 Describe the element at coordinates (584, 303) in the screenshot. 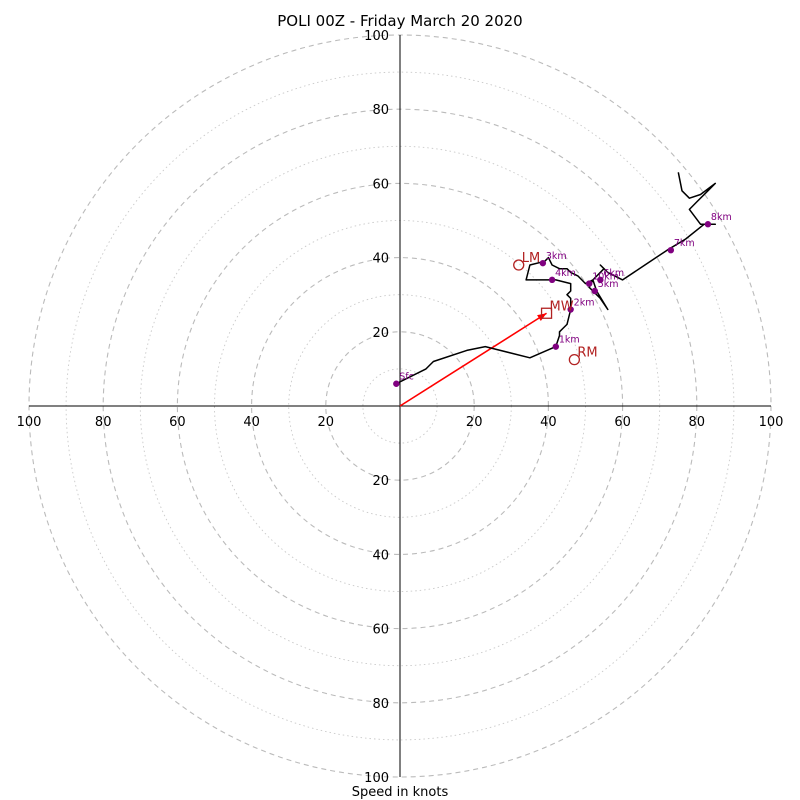

I see `height-marker-label: 2km` at that location.